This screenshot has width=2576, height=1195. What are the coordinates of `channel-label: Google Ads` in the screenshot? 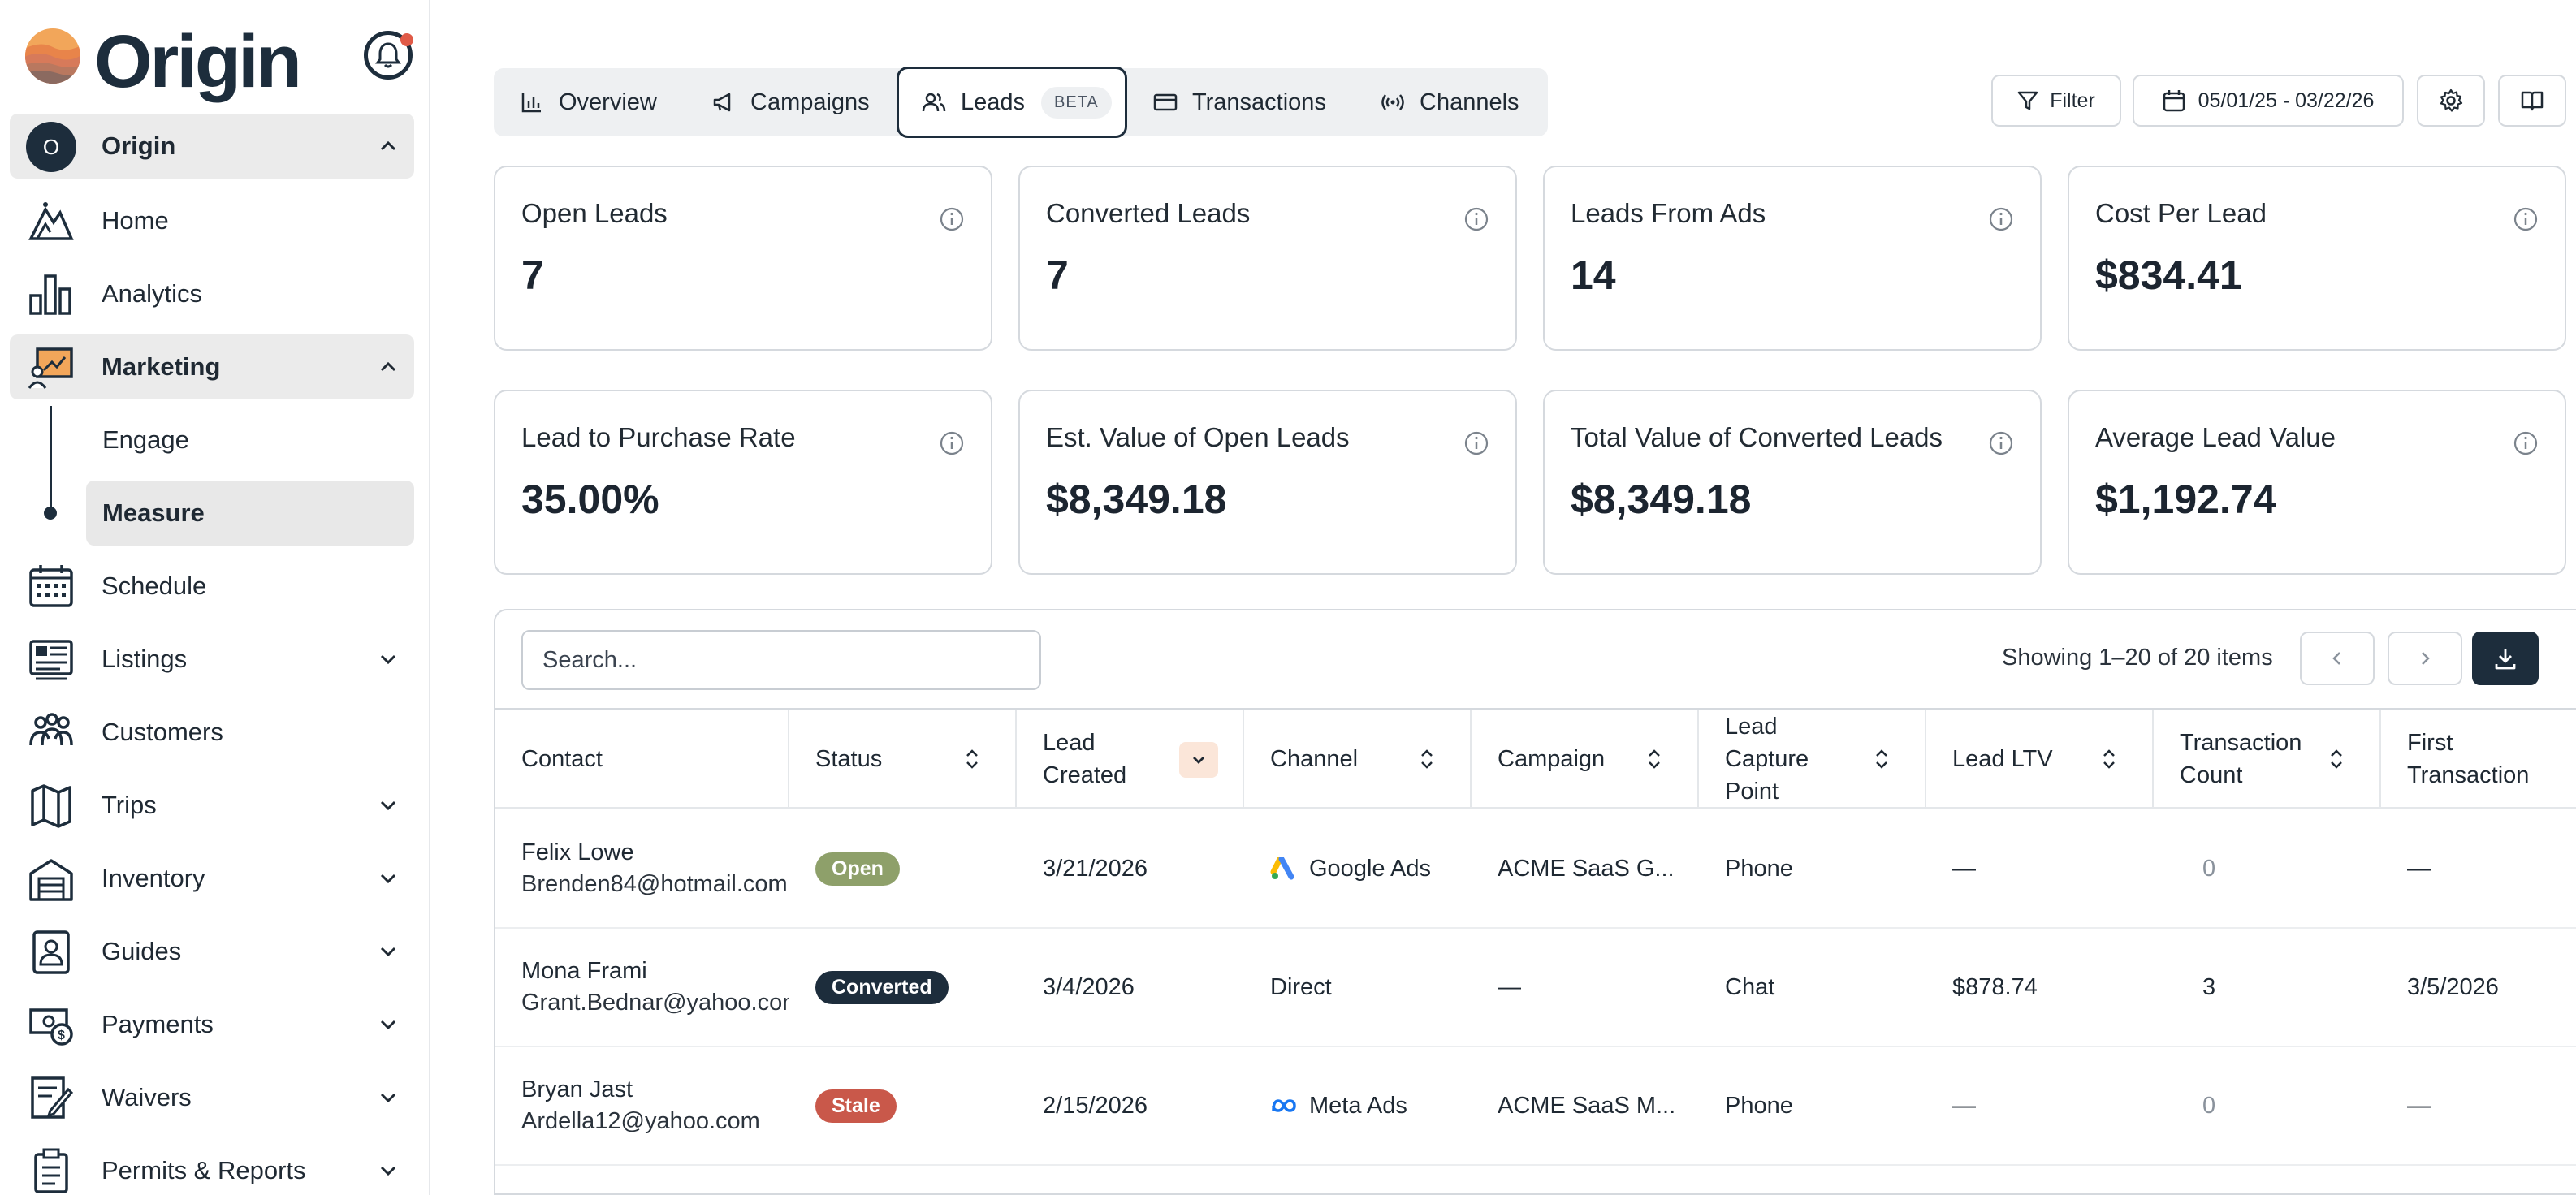 It's located at (1370, 869).